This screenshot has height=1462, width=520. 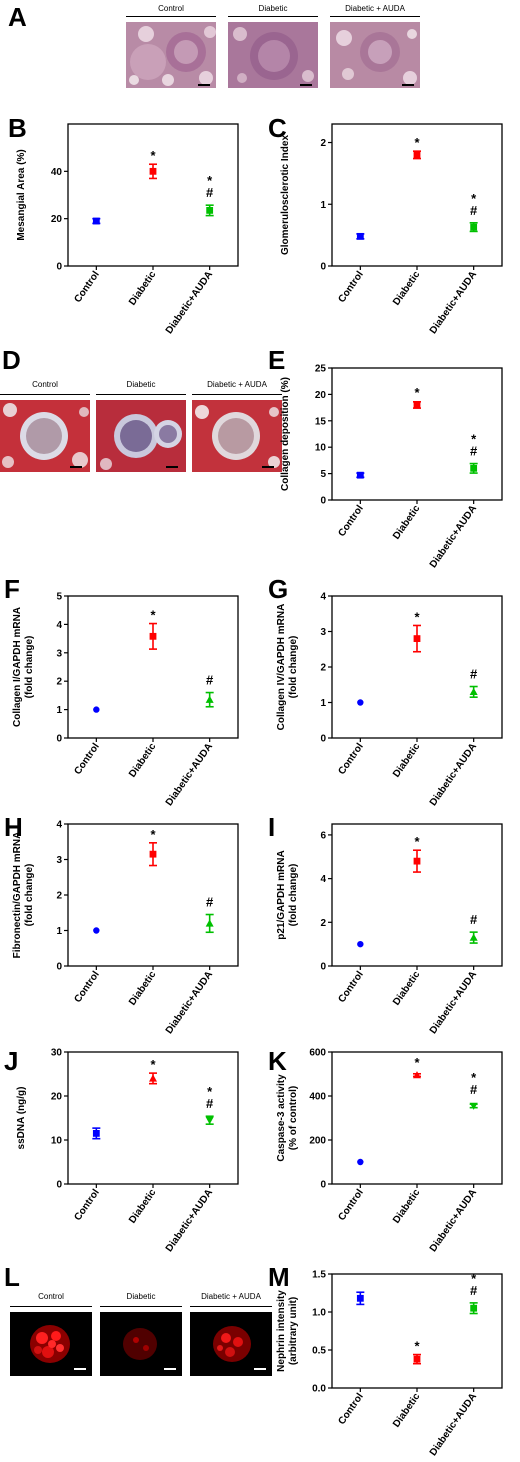 What do you see at coordinates (141, 436) in the screenshot?
I see `micrograph-d-diabetic` at bounding box center [141, 436].